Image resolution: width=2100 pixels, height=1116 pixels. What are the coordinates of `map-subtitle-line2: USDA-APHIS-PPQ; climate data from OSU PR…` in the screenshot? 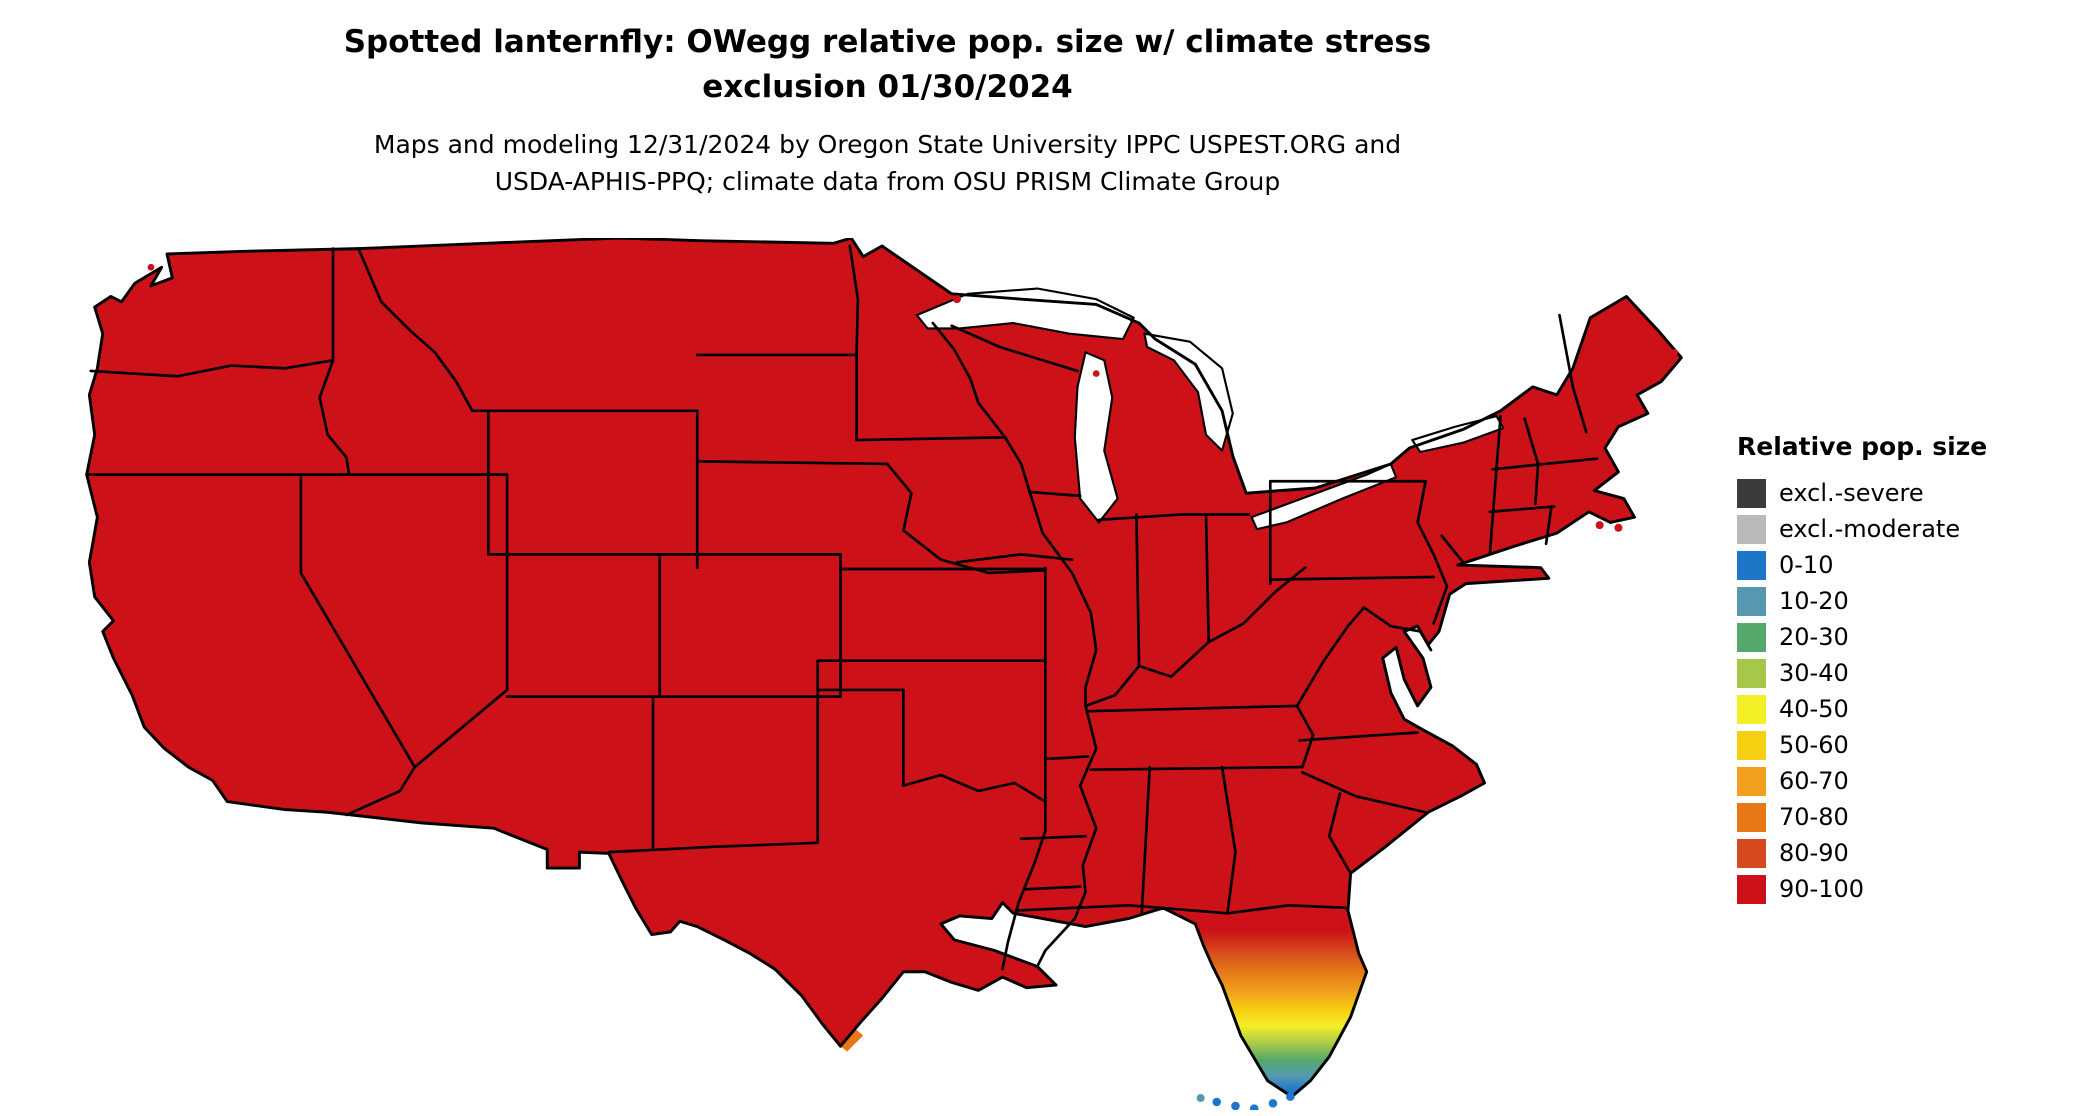 It's located at (887, 181).